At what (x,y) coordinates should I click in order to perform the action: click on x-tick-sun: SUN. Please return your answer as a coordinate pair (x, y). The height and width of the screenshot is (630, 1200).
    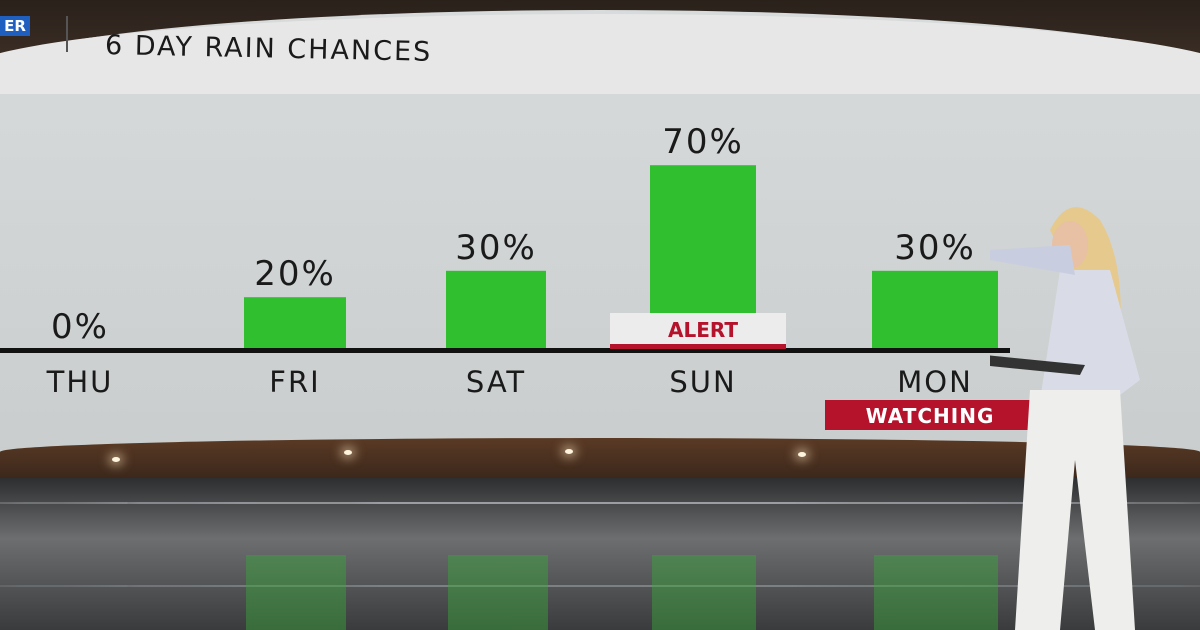
    Looking at the image, I should click on (702, 382).